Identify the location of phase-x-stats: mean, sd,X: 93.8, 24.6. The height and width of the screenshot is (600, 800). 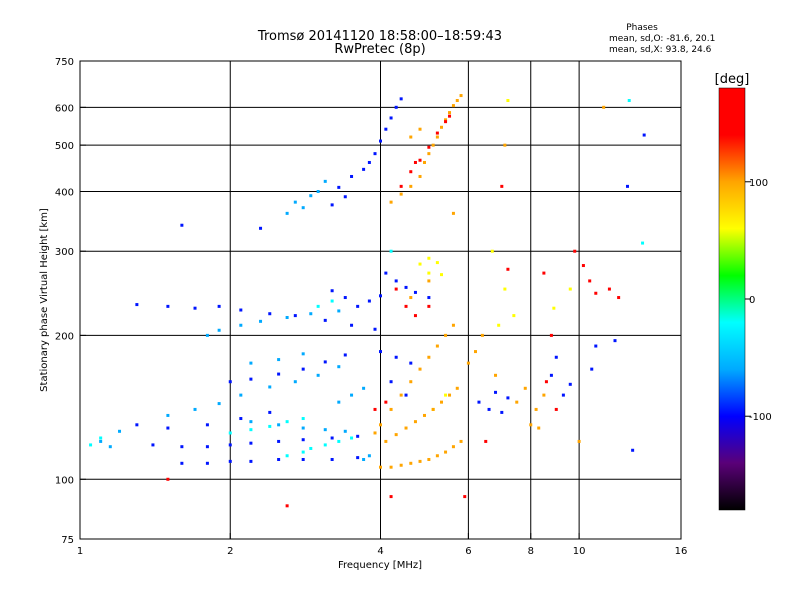
(660, 50).